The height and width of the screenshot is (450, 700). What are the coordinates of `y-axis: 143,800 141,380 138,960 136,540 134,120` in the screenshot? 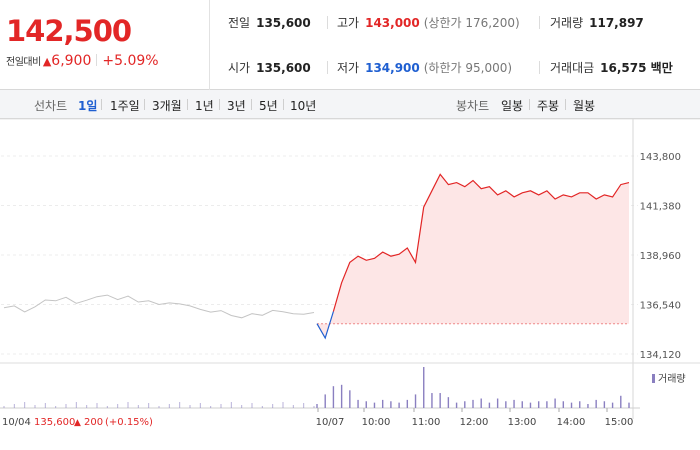 It's located at (660, 256).